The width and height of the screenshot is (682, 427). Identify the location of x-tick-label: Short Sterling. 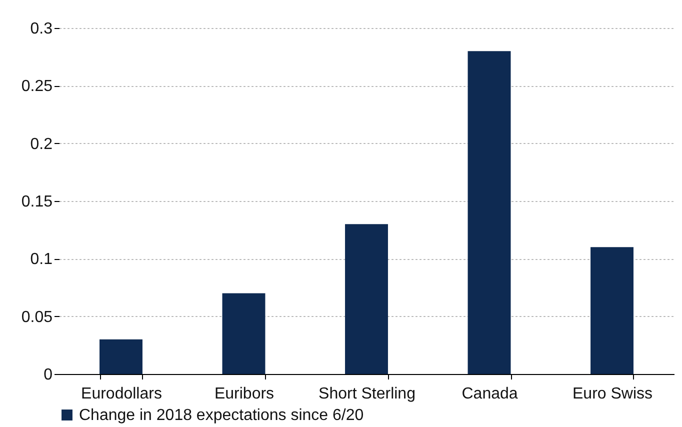
(367, 394).